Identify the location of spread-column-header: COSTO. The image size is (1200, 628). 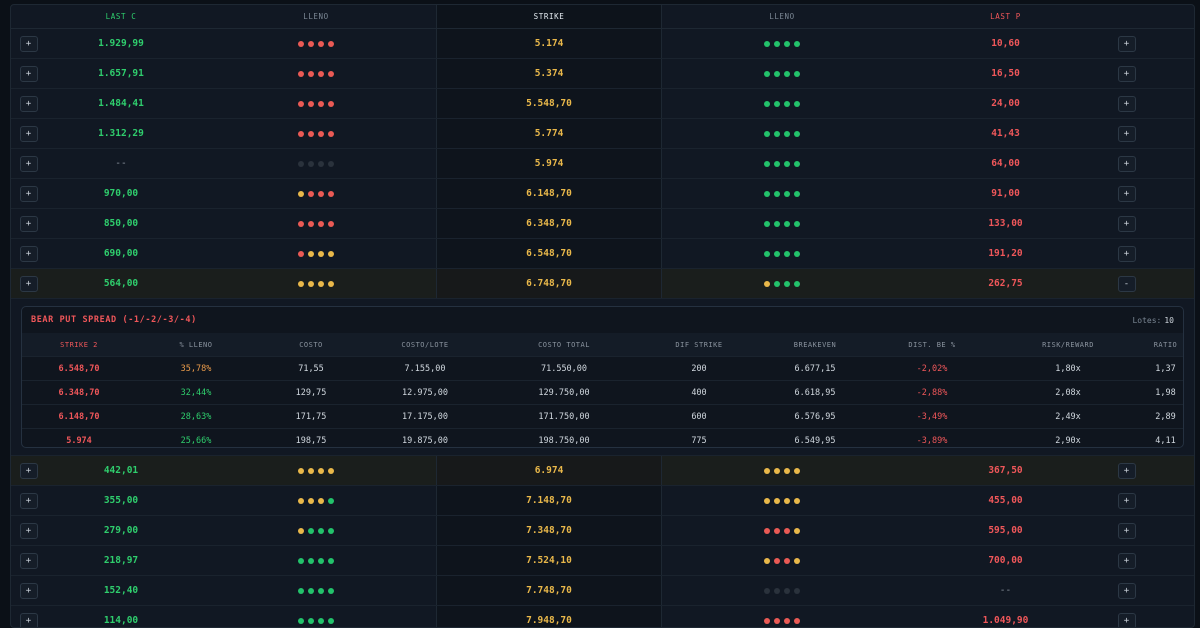
(311, 345).